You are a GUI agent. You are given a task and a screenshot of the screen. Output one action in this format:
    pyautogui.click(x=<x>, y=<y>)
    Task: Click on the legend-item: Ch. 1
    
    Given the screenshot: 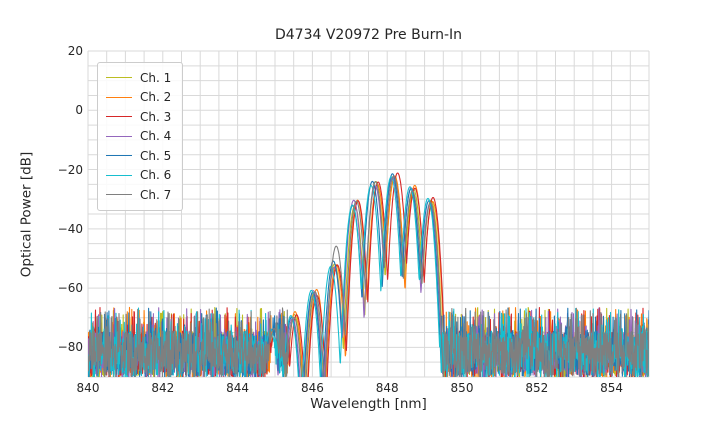 What is the action you would take?
    pyautogui.click(x=138, y=78)
    